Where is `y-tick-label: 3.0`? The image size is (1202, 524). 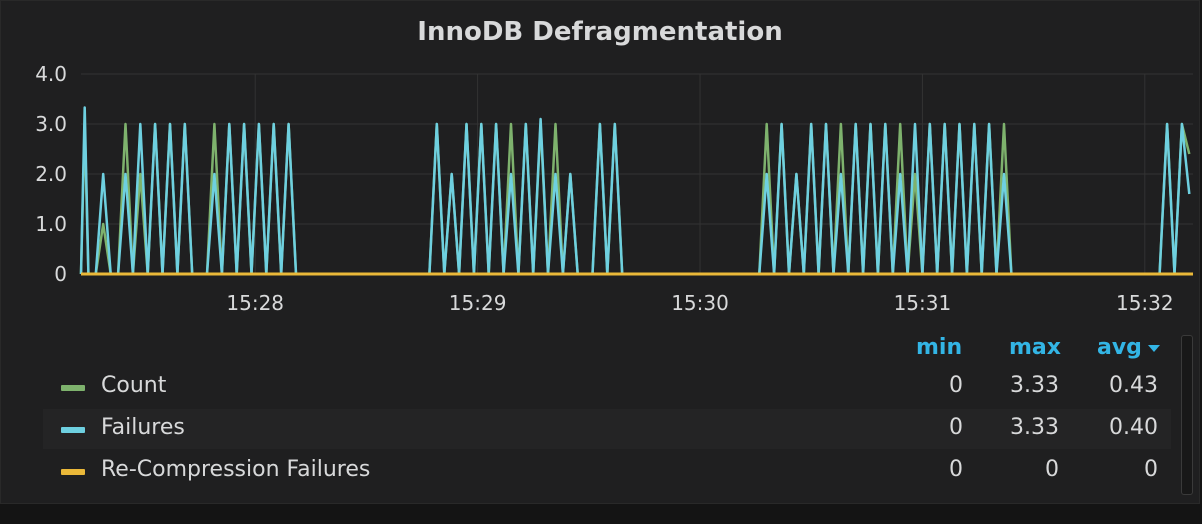 y-tick-label: 3.0 is located at coordinates (51, 124).